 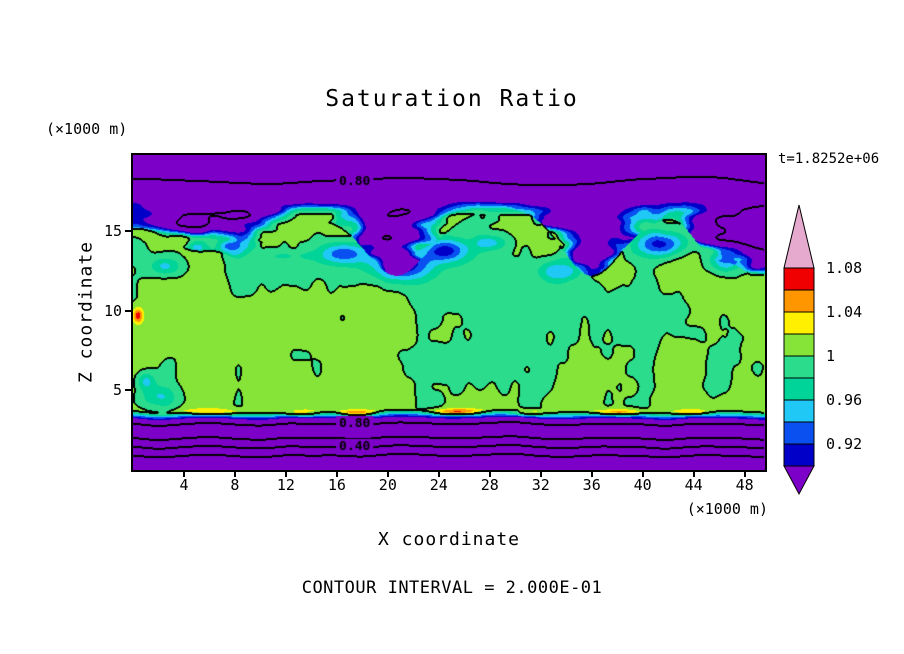 What do you see at coordinates (727, 509) in the screenshot?
I see `x-axis-unit: (×1000 m)` at bounding box center [727, 509].